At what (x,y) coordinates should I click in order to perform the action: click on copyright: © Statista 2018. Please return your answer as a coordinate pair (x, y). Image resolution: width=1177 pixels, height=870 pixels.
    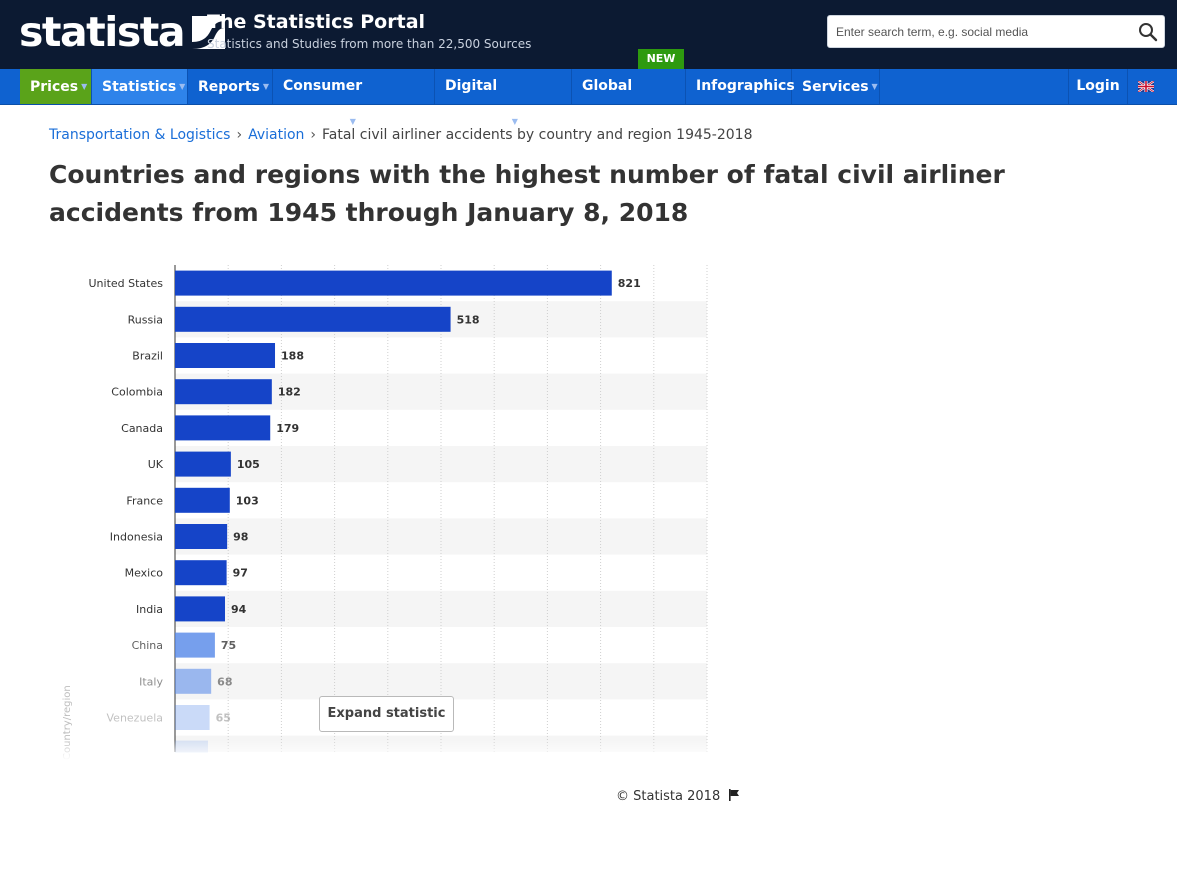
    Looking at the image, I should click on (678, 796).